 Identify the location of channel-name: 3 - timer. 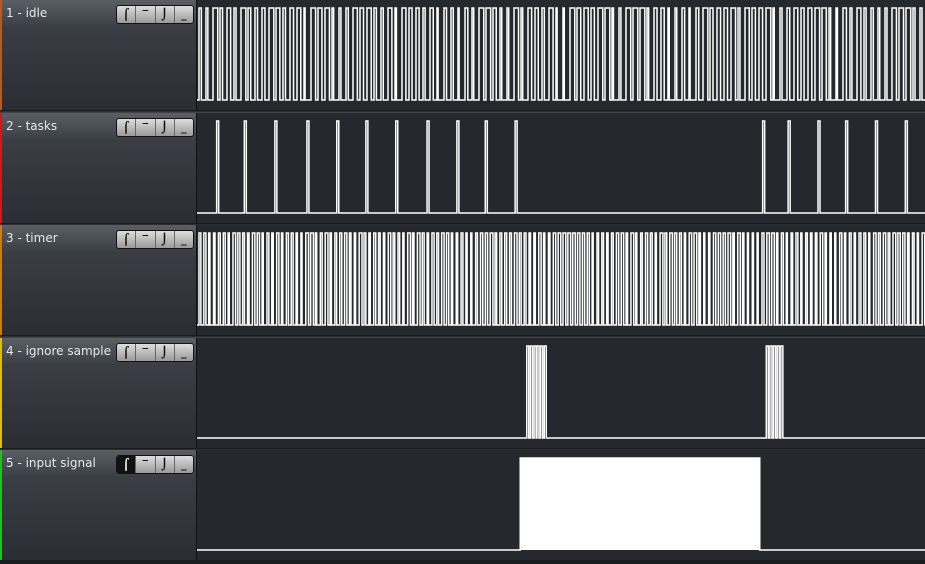
(32, 238).